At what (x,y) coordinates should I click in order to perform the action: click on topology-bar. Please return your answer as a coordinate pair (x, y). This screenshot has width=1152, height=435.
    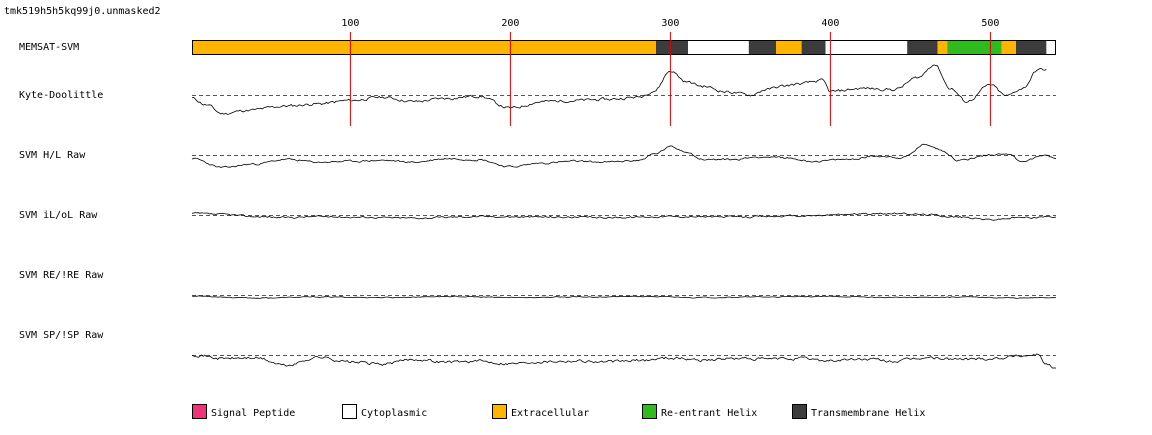
    Looking at the image, I should click on (624, 47).